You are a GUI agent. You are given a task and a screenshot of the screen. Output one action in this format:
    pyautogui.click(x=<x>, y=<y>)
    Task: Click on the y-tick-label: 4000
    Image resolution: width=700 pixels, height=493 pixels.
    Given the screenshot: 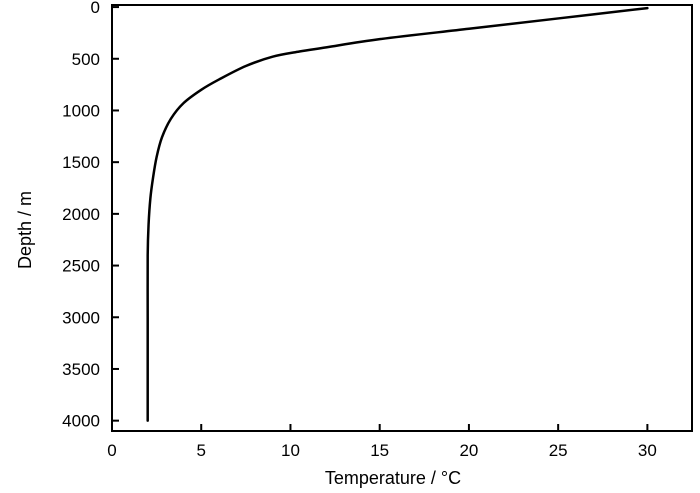 What is the action you would take?
    pyautogui.click(x=81, y=421)
    